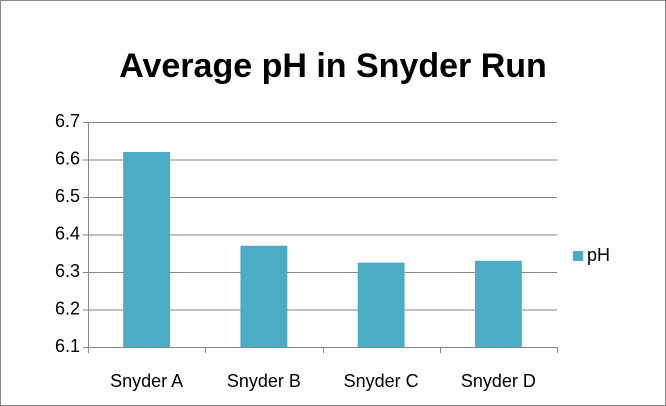 This screenshot has width=666, height=406. What do you see at coordinates (67, 233) in the screenshot?
I see `y-tick-label: 6.4` at bounding box center [67, 233].